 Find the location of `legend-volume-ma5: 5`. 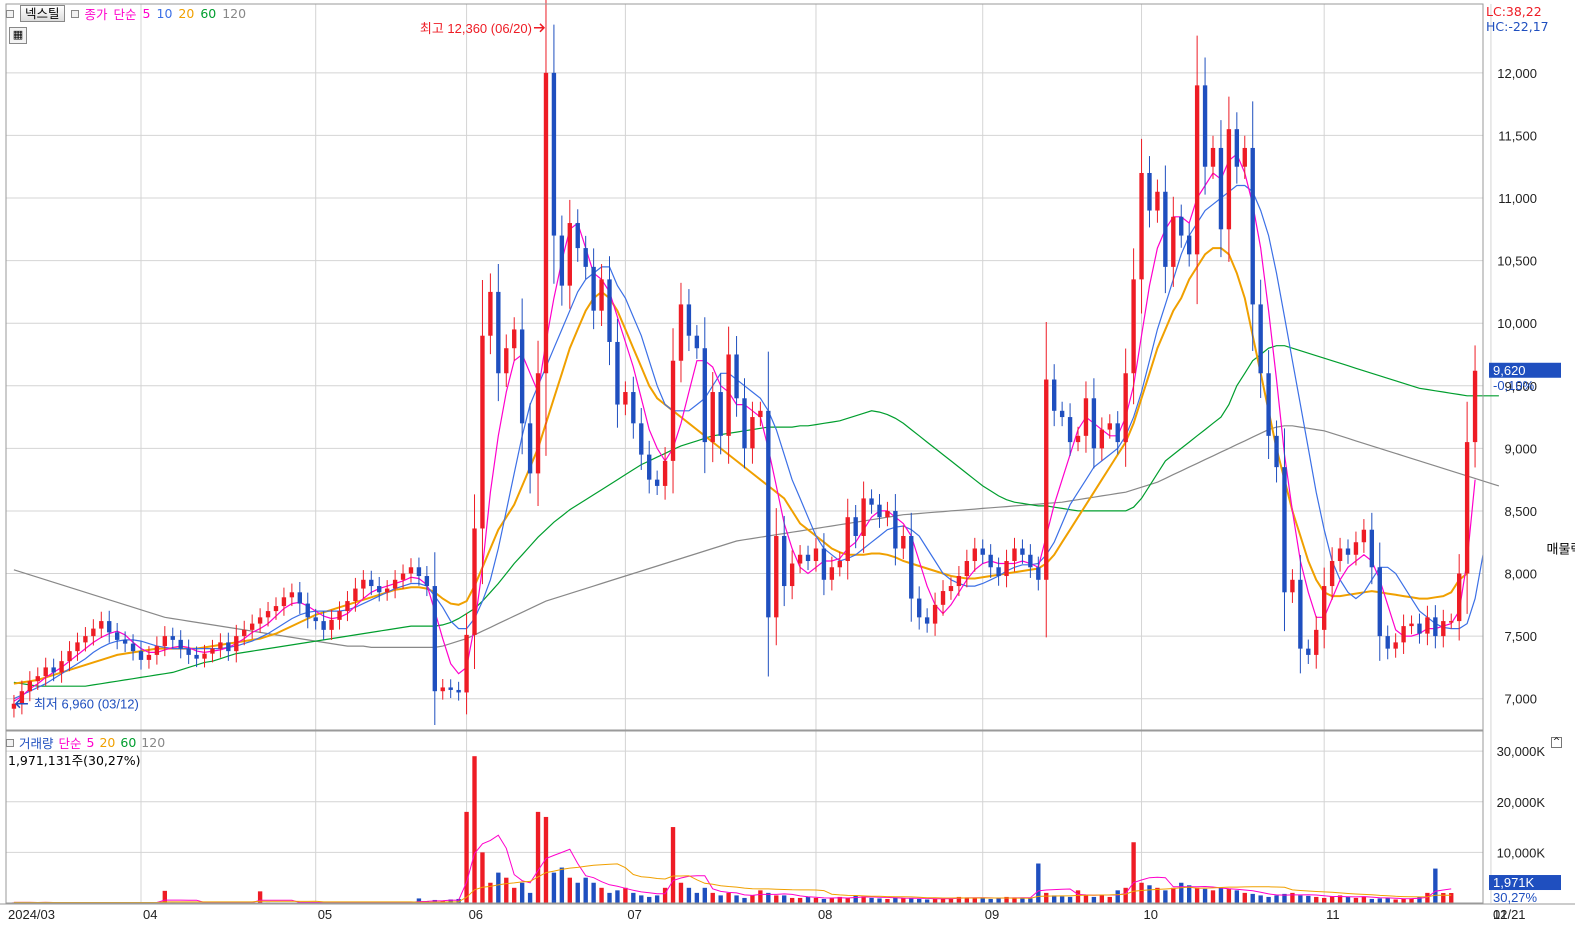

legend-volume-ma5: 5 is located at coordinates (90, 742).